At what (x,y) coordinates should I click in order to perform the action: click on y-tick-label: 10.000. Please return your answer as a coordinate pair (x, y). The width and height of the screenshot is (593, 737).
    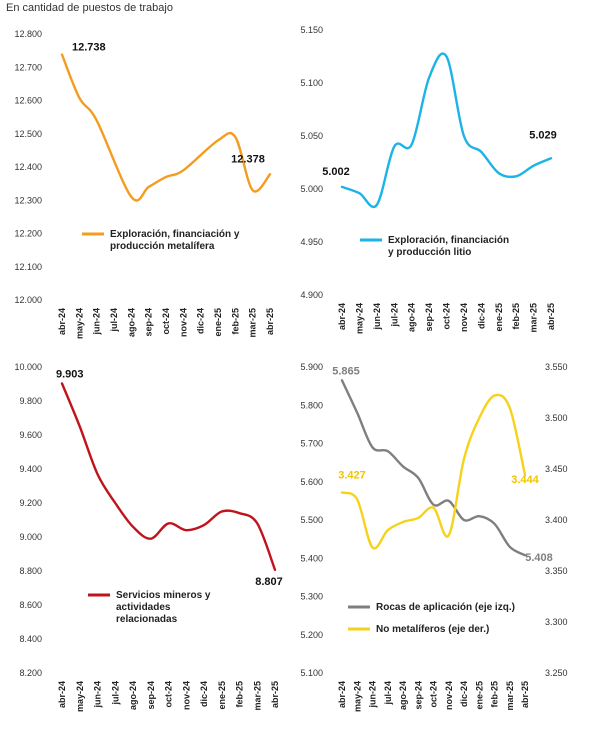
    Looking at the image, I should click on (28, 367).